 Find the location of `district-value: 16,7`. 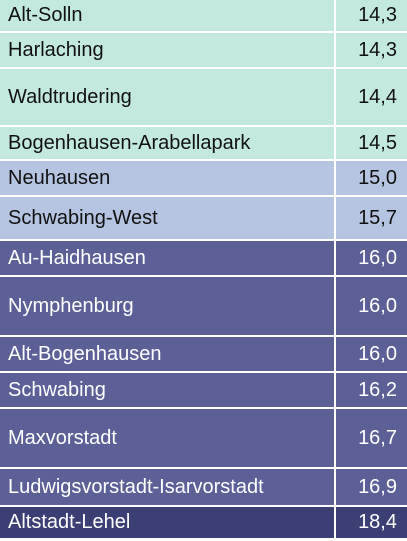

district-value: 16,7 is located at coordinates (370, 438).